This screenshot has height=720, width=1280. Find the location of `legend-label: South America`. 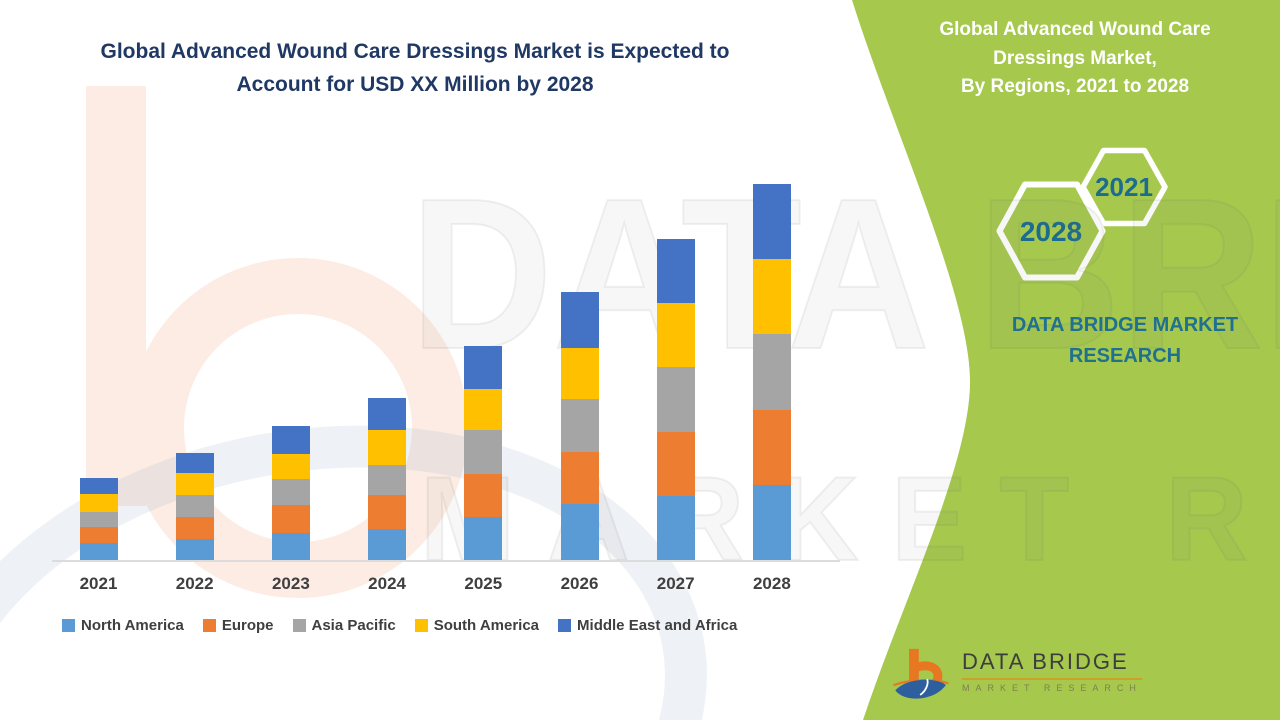

legend-label: South America is located at coordinates (486, 625).